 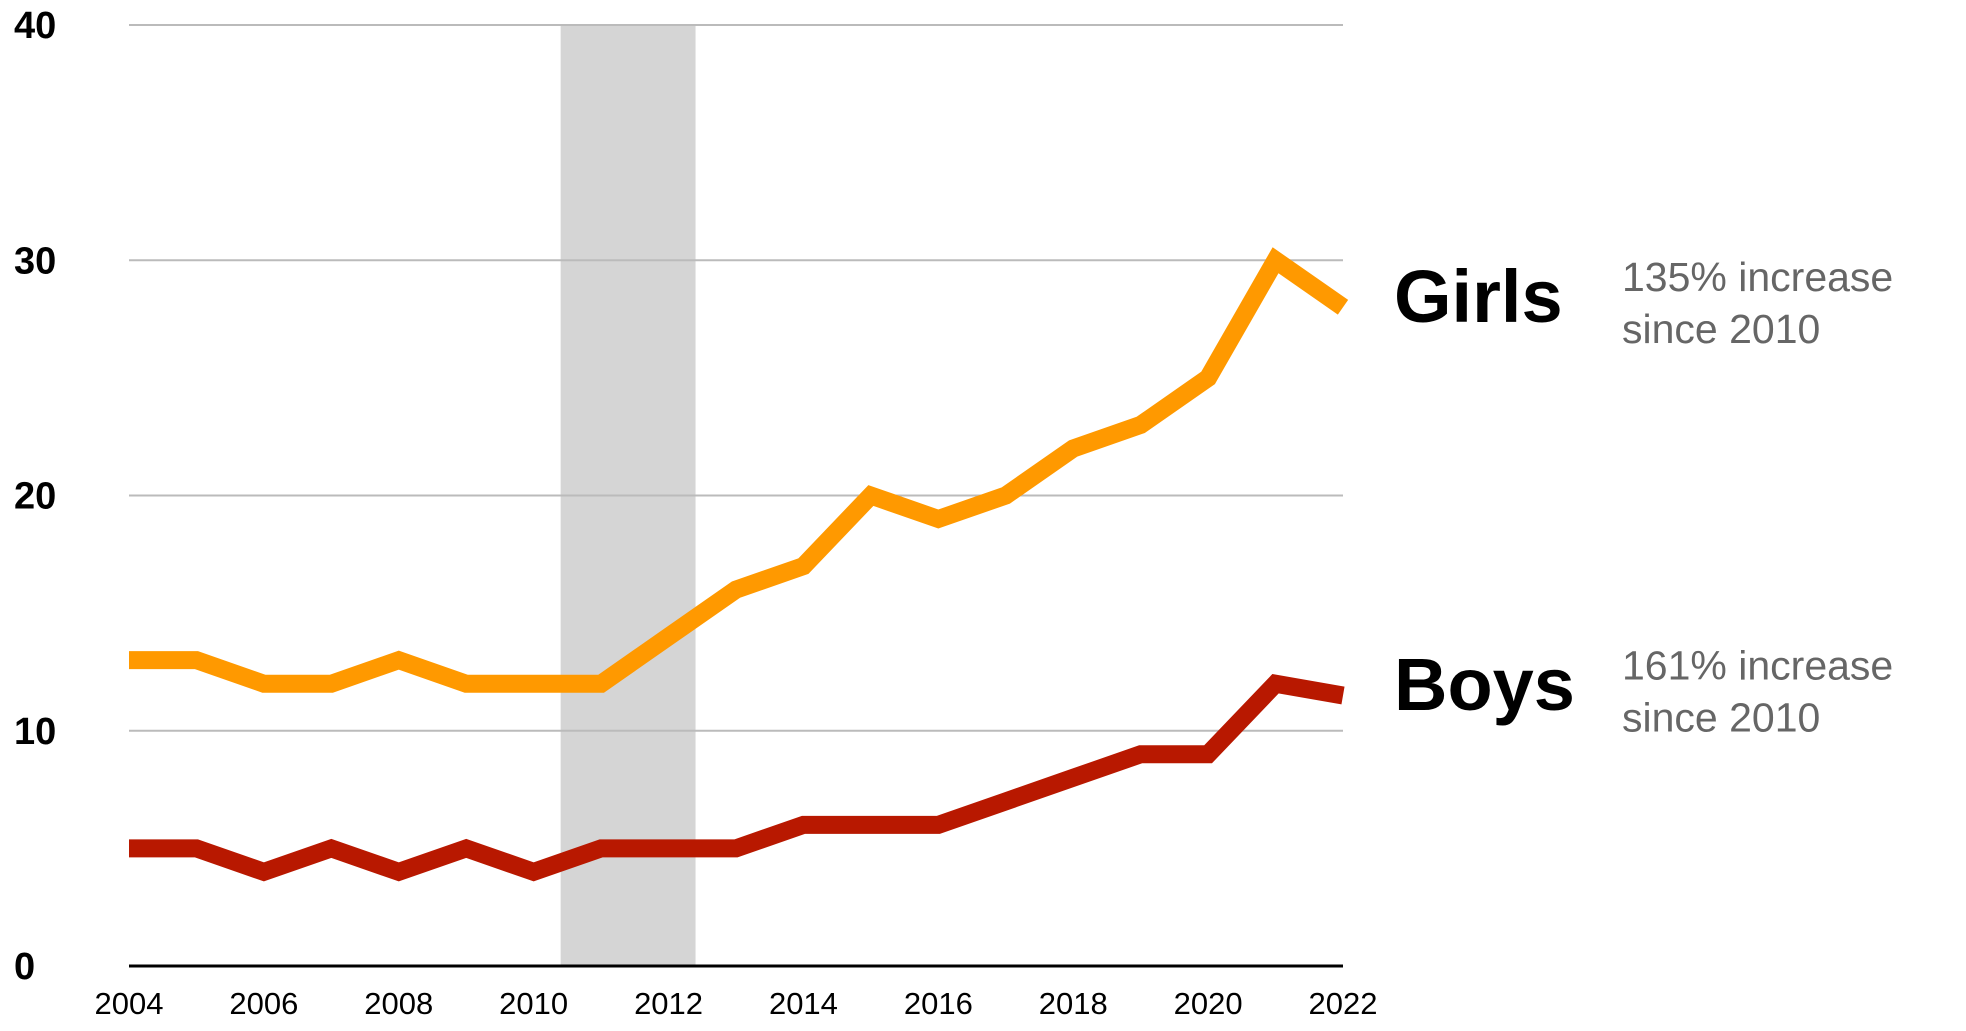 I want to click on x-tick-label: 2014, so click(x=803, y=1003).